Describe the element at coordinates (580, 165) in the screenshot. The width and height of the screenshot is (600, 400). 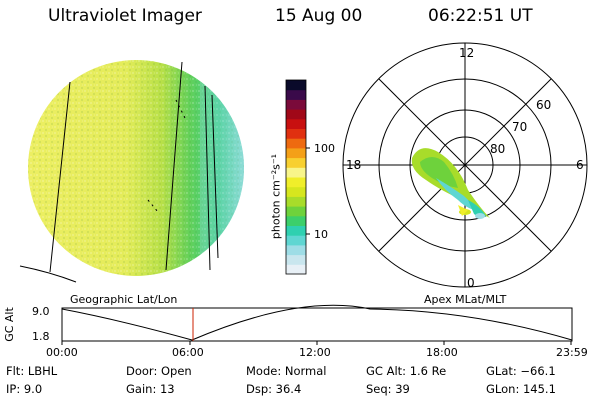
I see `polar-mlt-6: 6` at that location.